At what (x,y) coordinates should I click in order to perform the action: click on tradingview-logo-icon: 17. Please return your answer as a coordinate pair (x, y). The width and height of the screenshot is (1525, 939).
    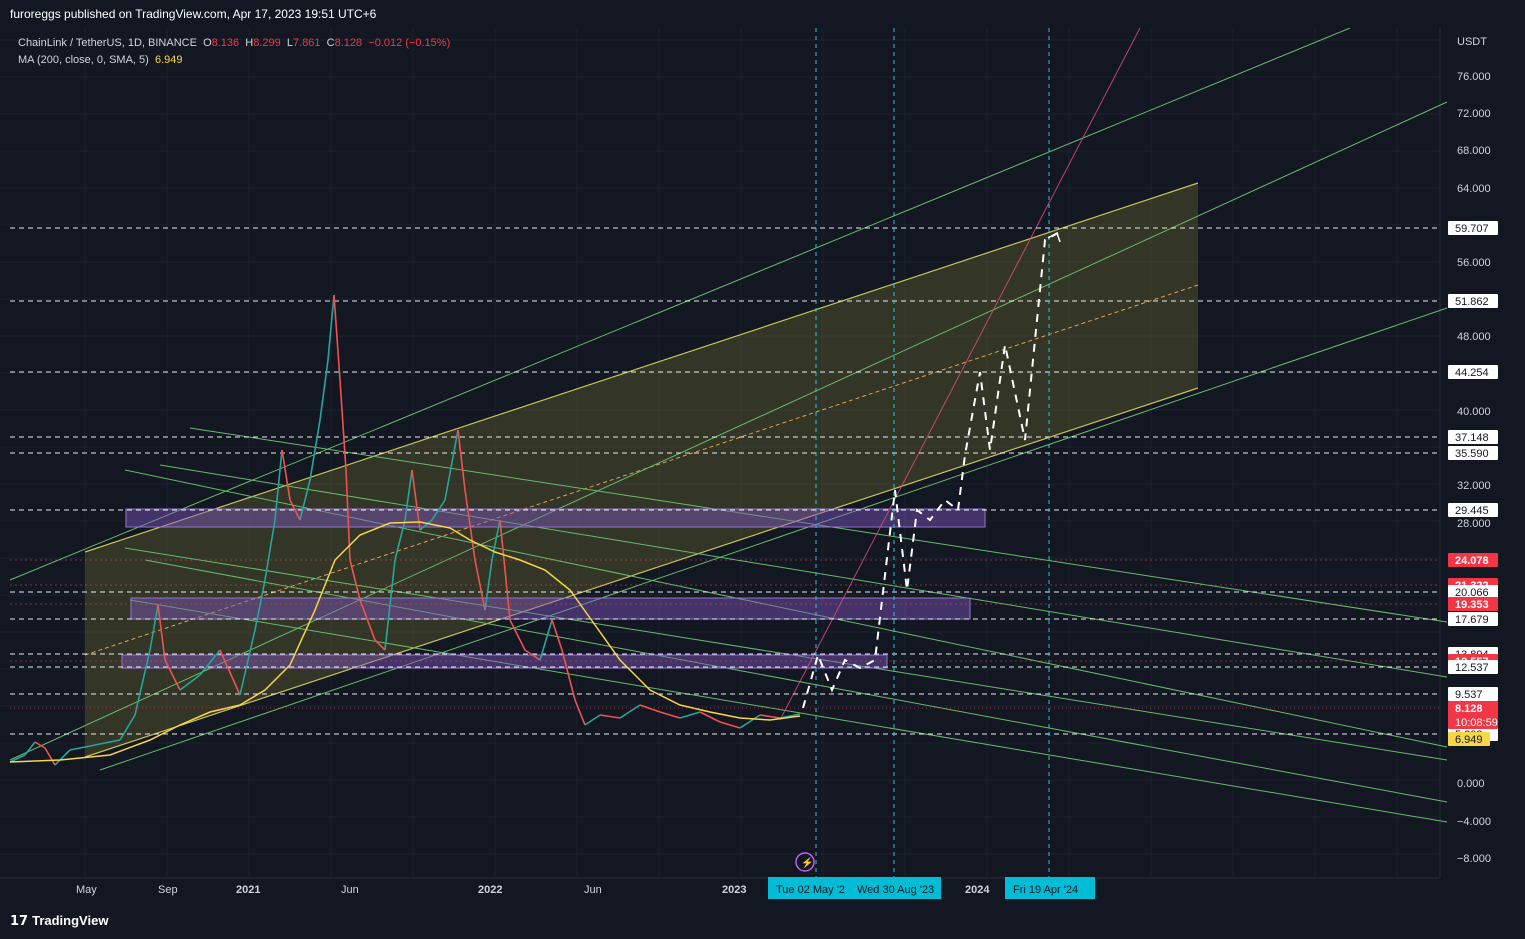
    Looking at the image, I should click on (19, 921).